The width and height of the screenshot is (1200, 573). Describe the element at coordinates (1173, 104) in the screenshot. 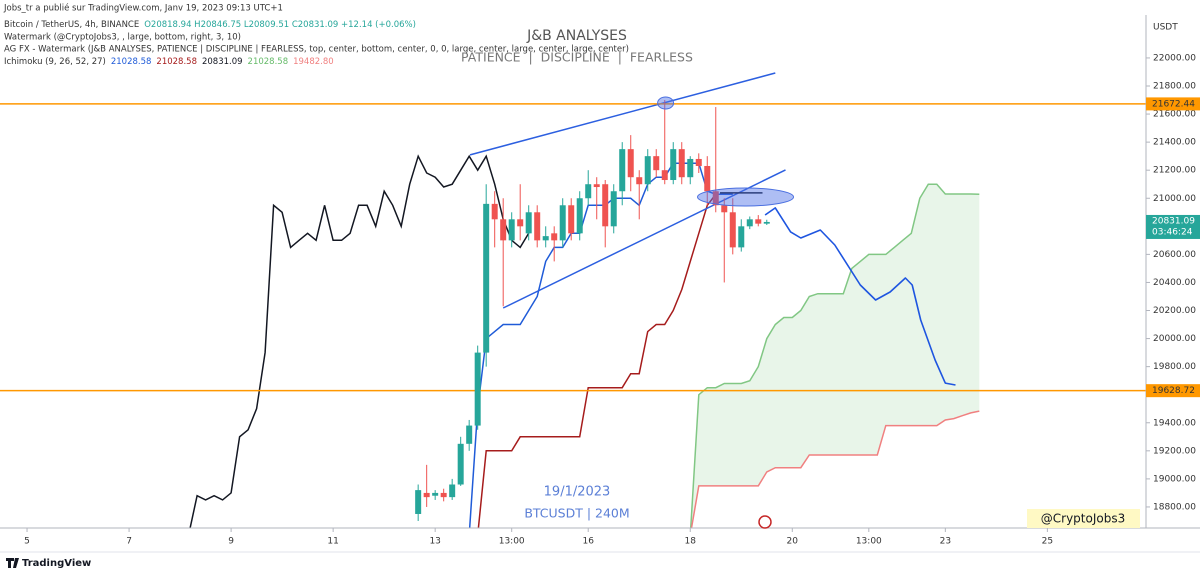

I see `level-label: 21672.44` at that location.